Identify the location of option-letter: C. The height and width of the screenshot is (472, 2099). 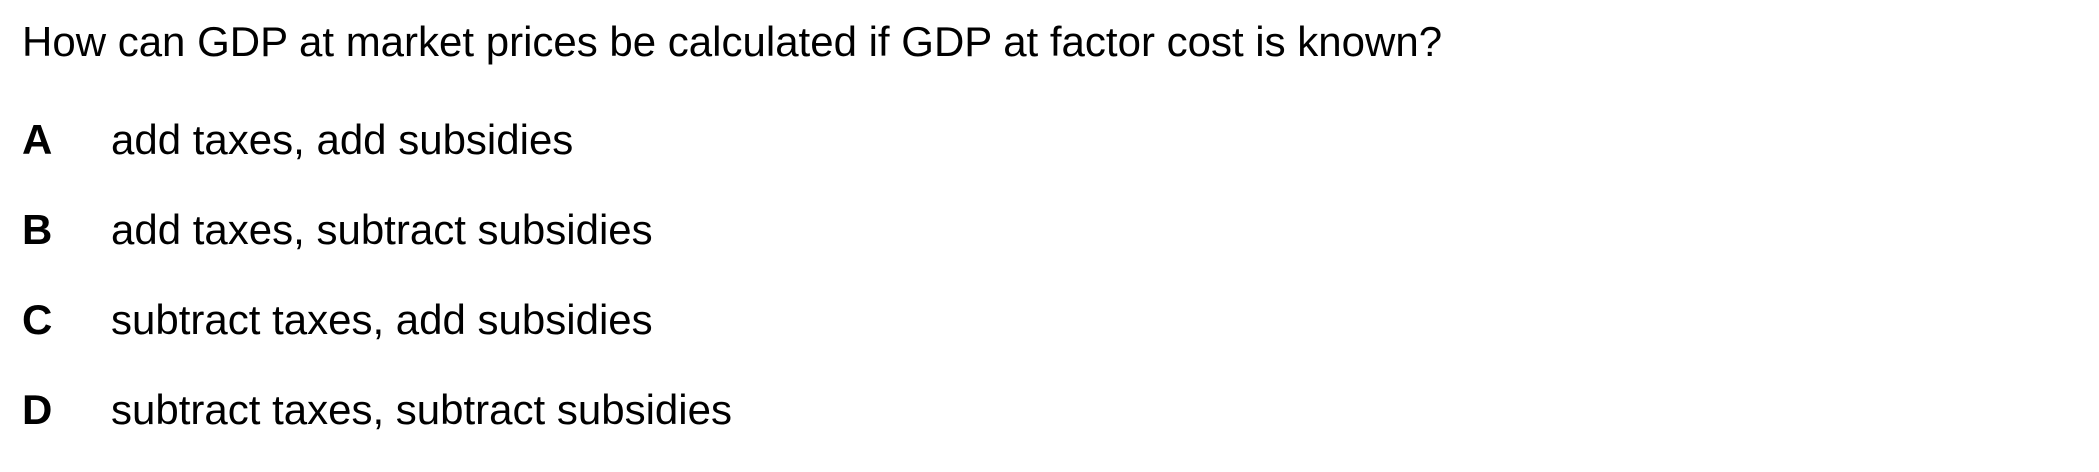
(37, 319).